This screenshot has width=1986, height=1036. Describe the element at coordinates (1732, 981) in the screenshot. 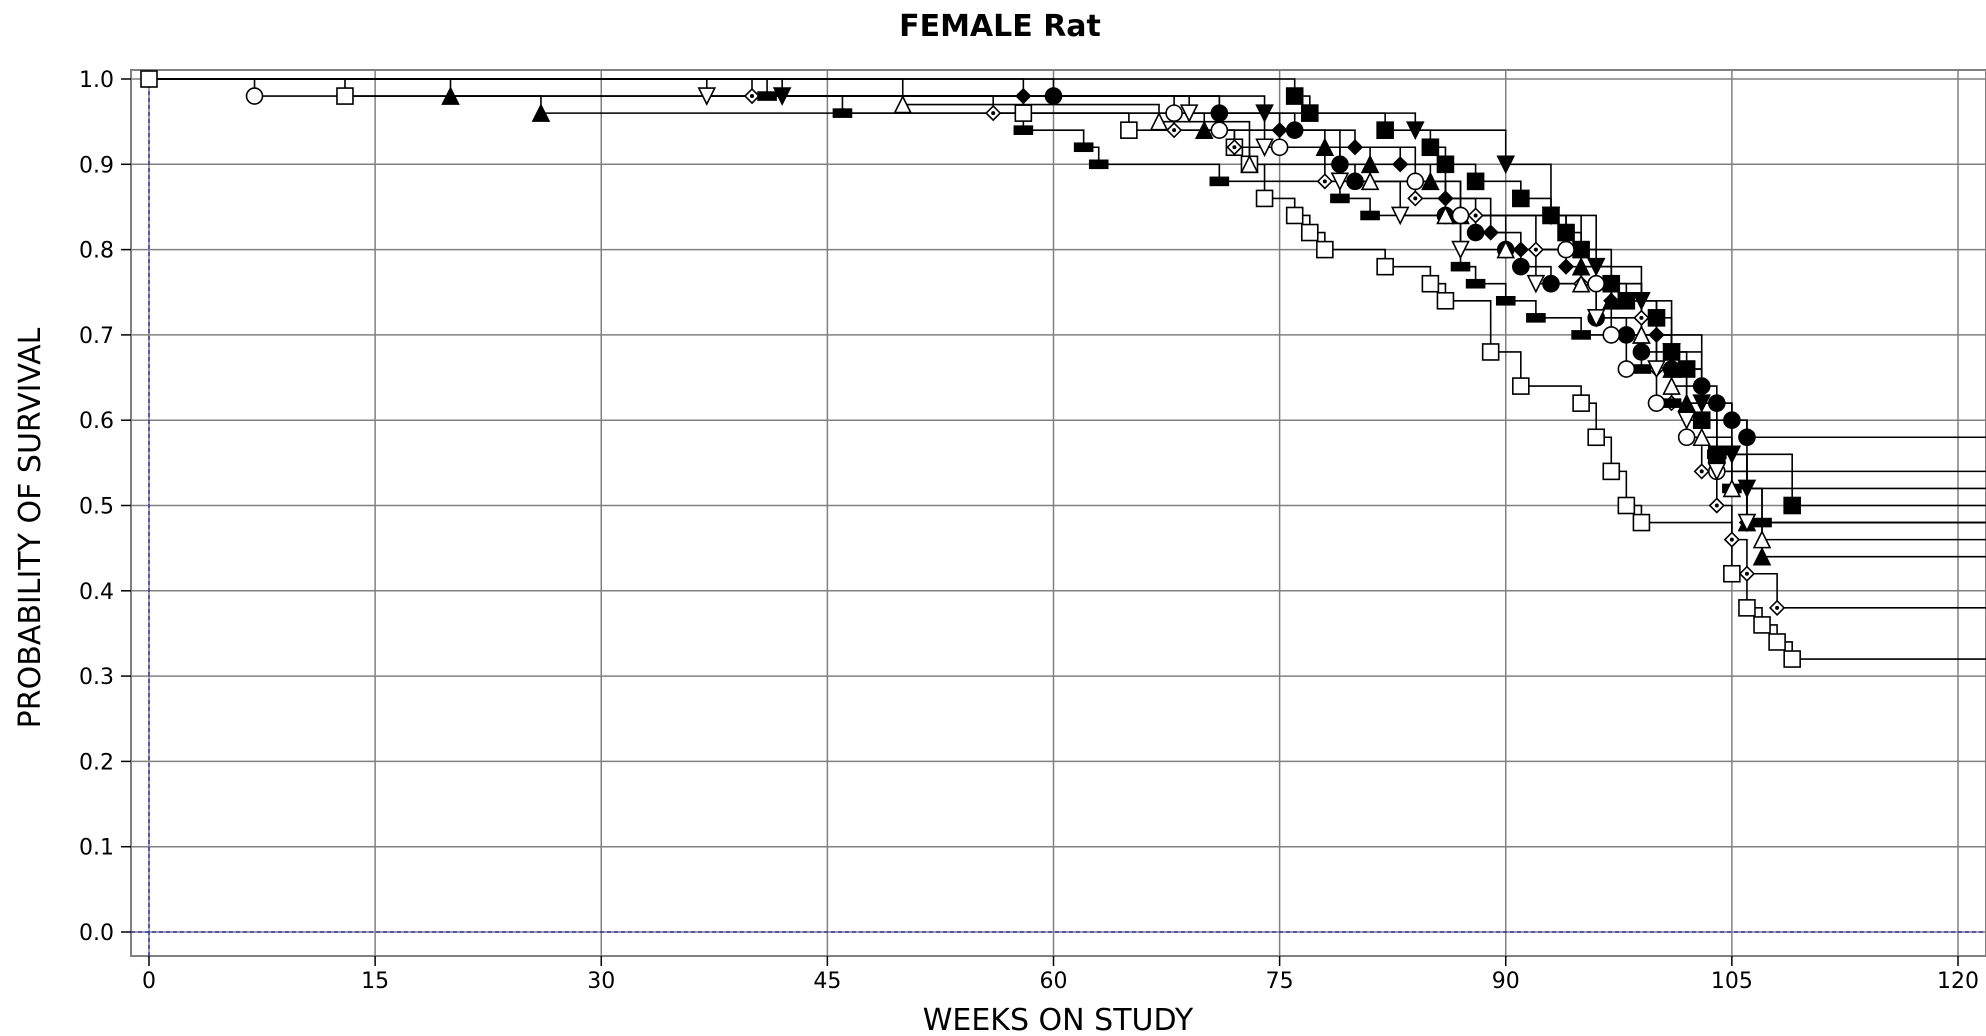

I see `x-tick-label: 105` at that location.